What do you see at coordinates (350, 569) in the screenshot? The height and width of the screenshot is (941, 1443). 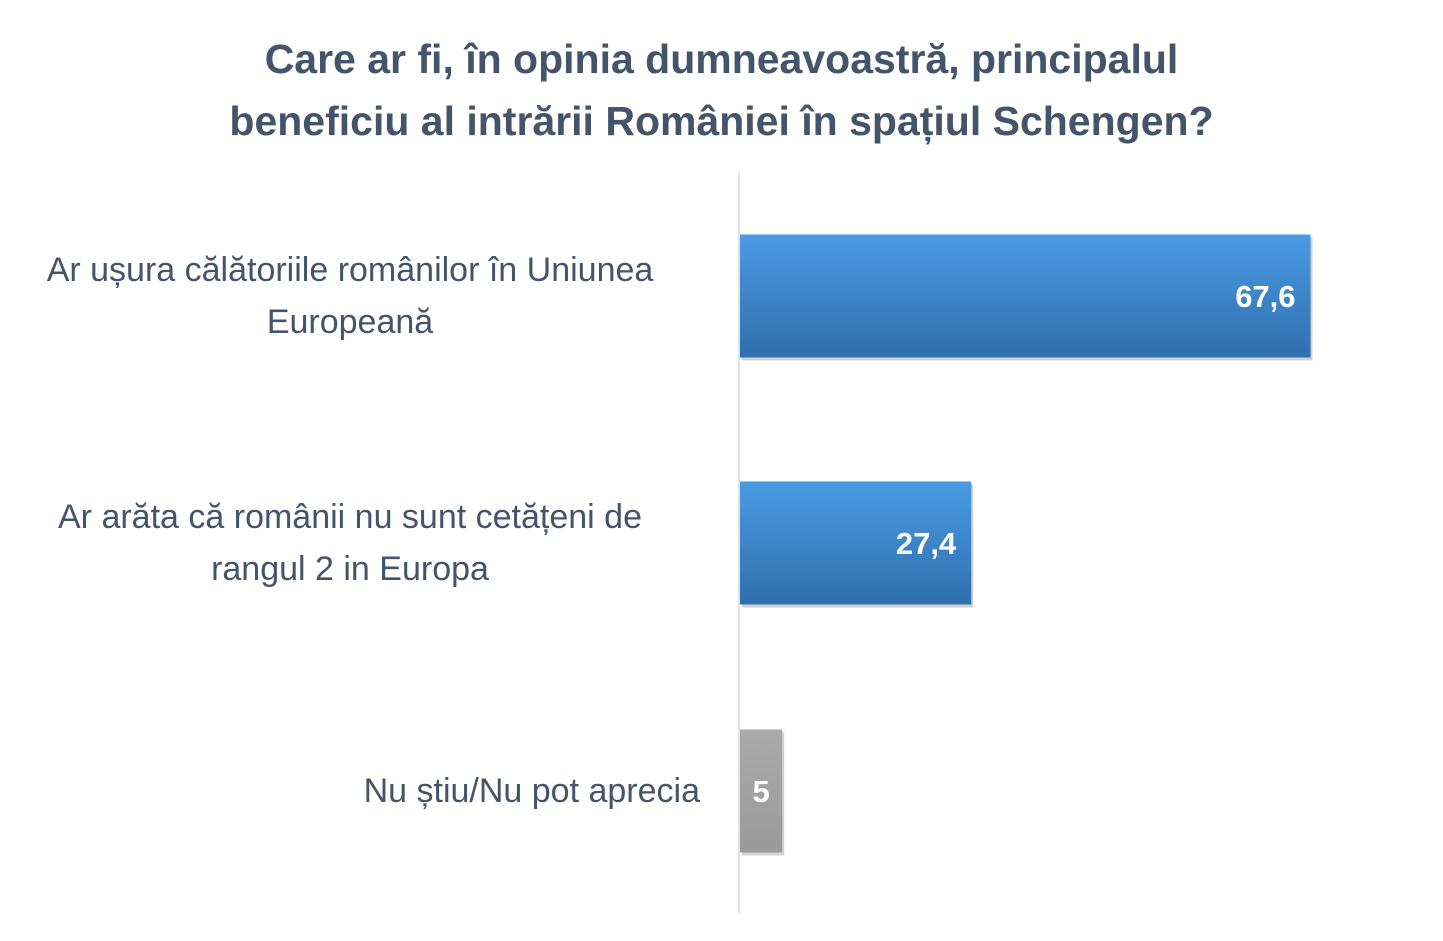 I see `category-label-line: rangul 2 in Europa` at bounding box center [350, 569].